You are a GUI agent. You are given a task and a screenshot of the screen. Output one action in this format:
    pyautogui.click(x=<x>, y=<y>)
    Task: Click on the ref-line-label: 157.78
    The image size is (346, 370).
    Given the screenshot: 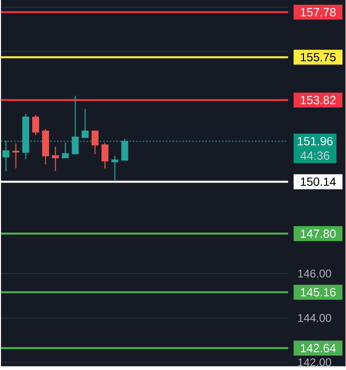 What is the action you would take?
    pyautogui.click(x=318, y=12)
    